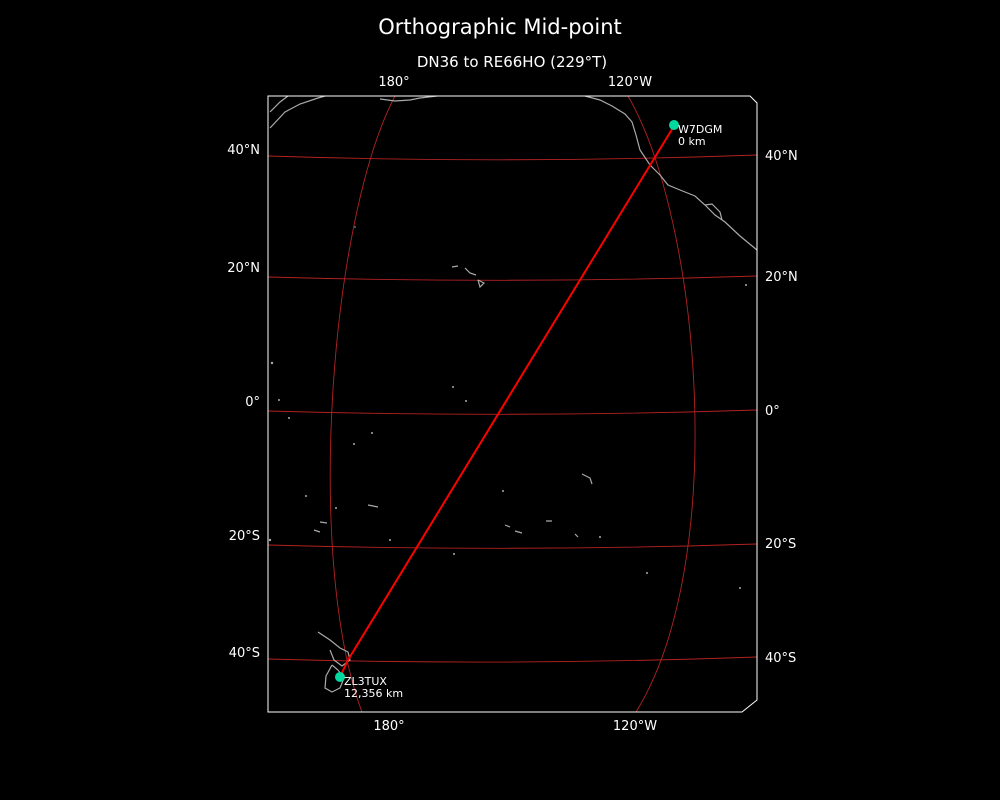  Describe the element at coordinates (393, 82) in the screenshot. I see `label-top-180: 180°` at that location.